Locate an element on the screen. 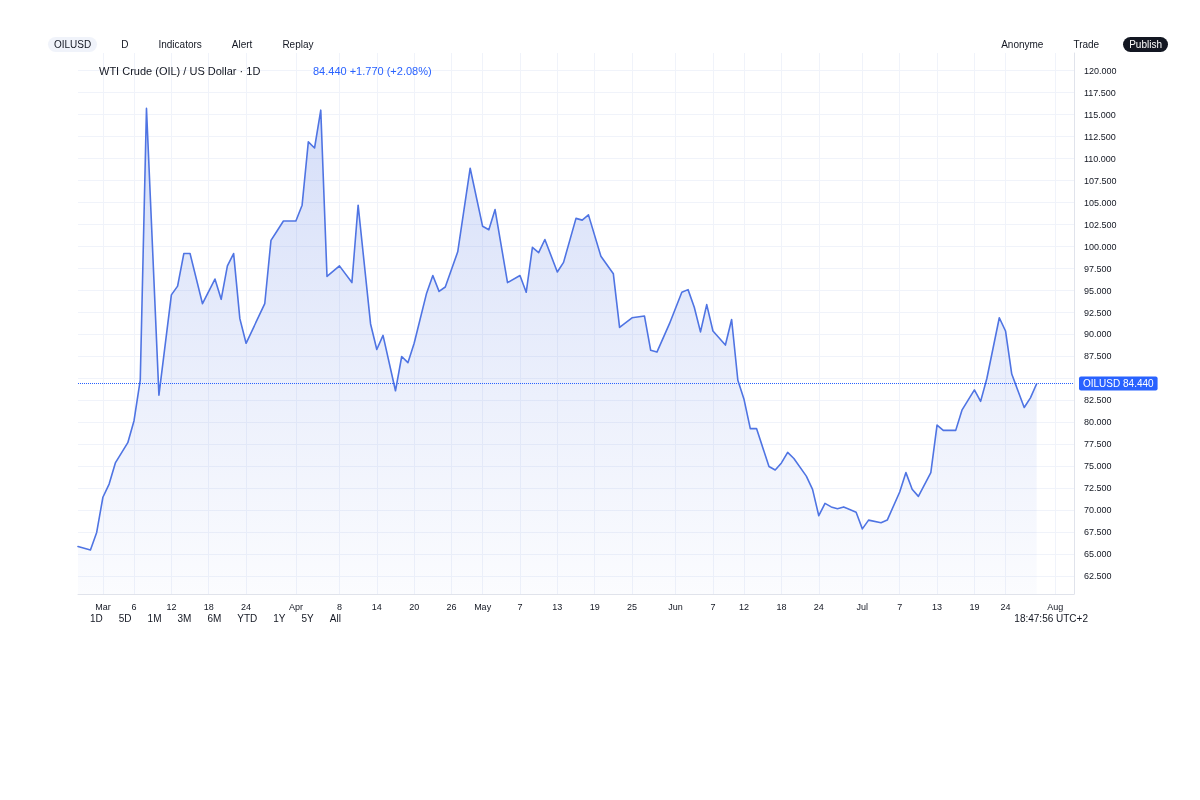  text: All is located at coordinates (335, 618).